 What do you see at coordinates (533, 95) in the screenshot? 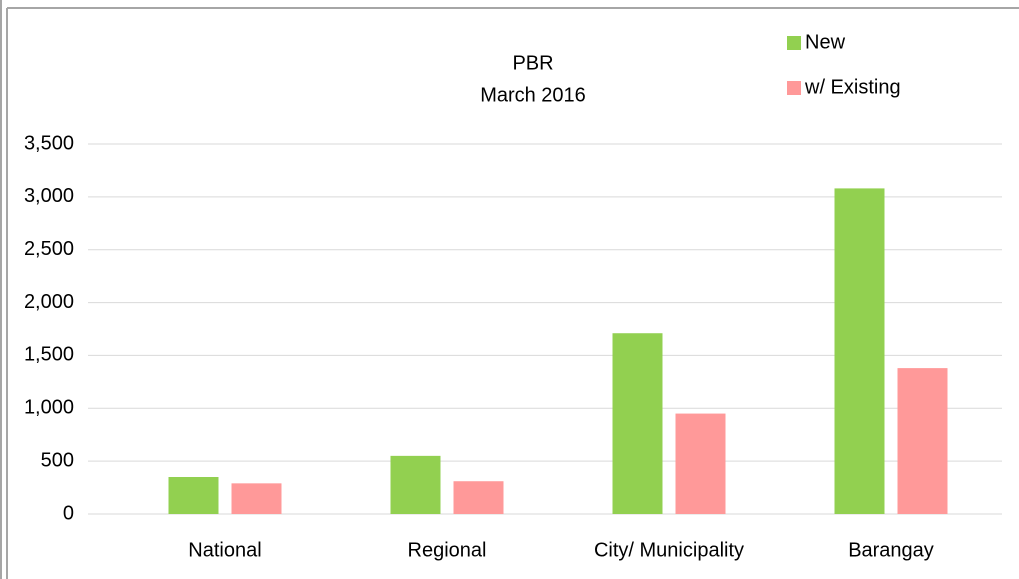
I see `chart-subtitle: March 2016` at bounding box center [533, 95].